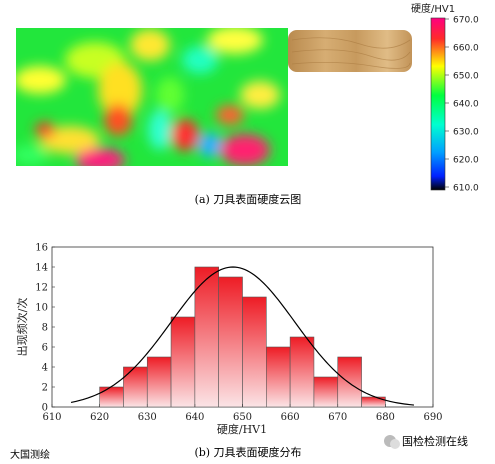 The width and height of the screenshot is (495, 464). Describe the element at coordinates (45, 348) in the screenshot. I see `y-tick-label: 6` at that location.